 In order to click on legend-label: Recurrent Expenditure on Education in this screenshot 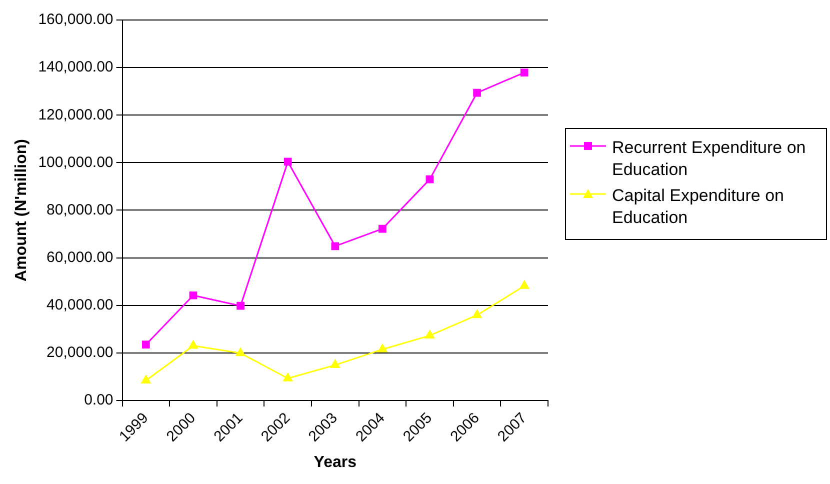, I will do `click(709, 159)`.